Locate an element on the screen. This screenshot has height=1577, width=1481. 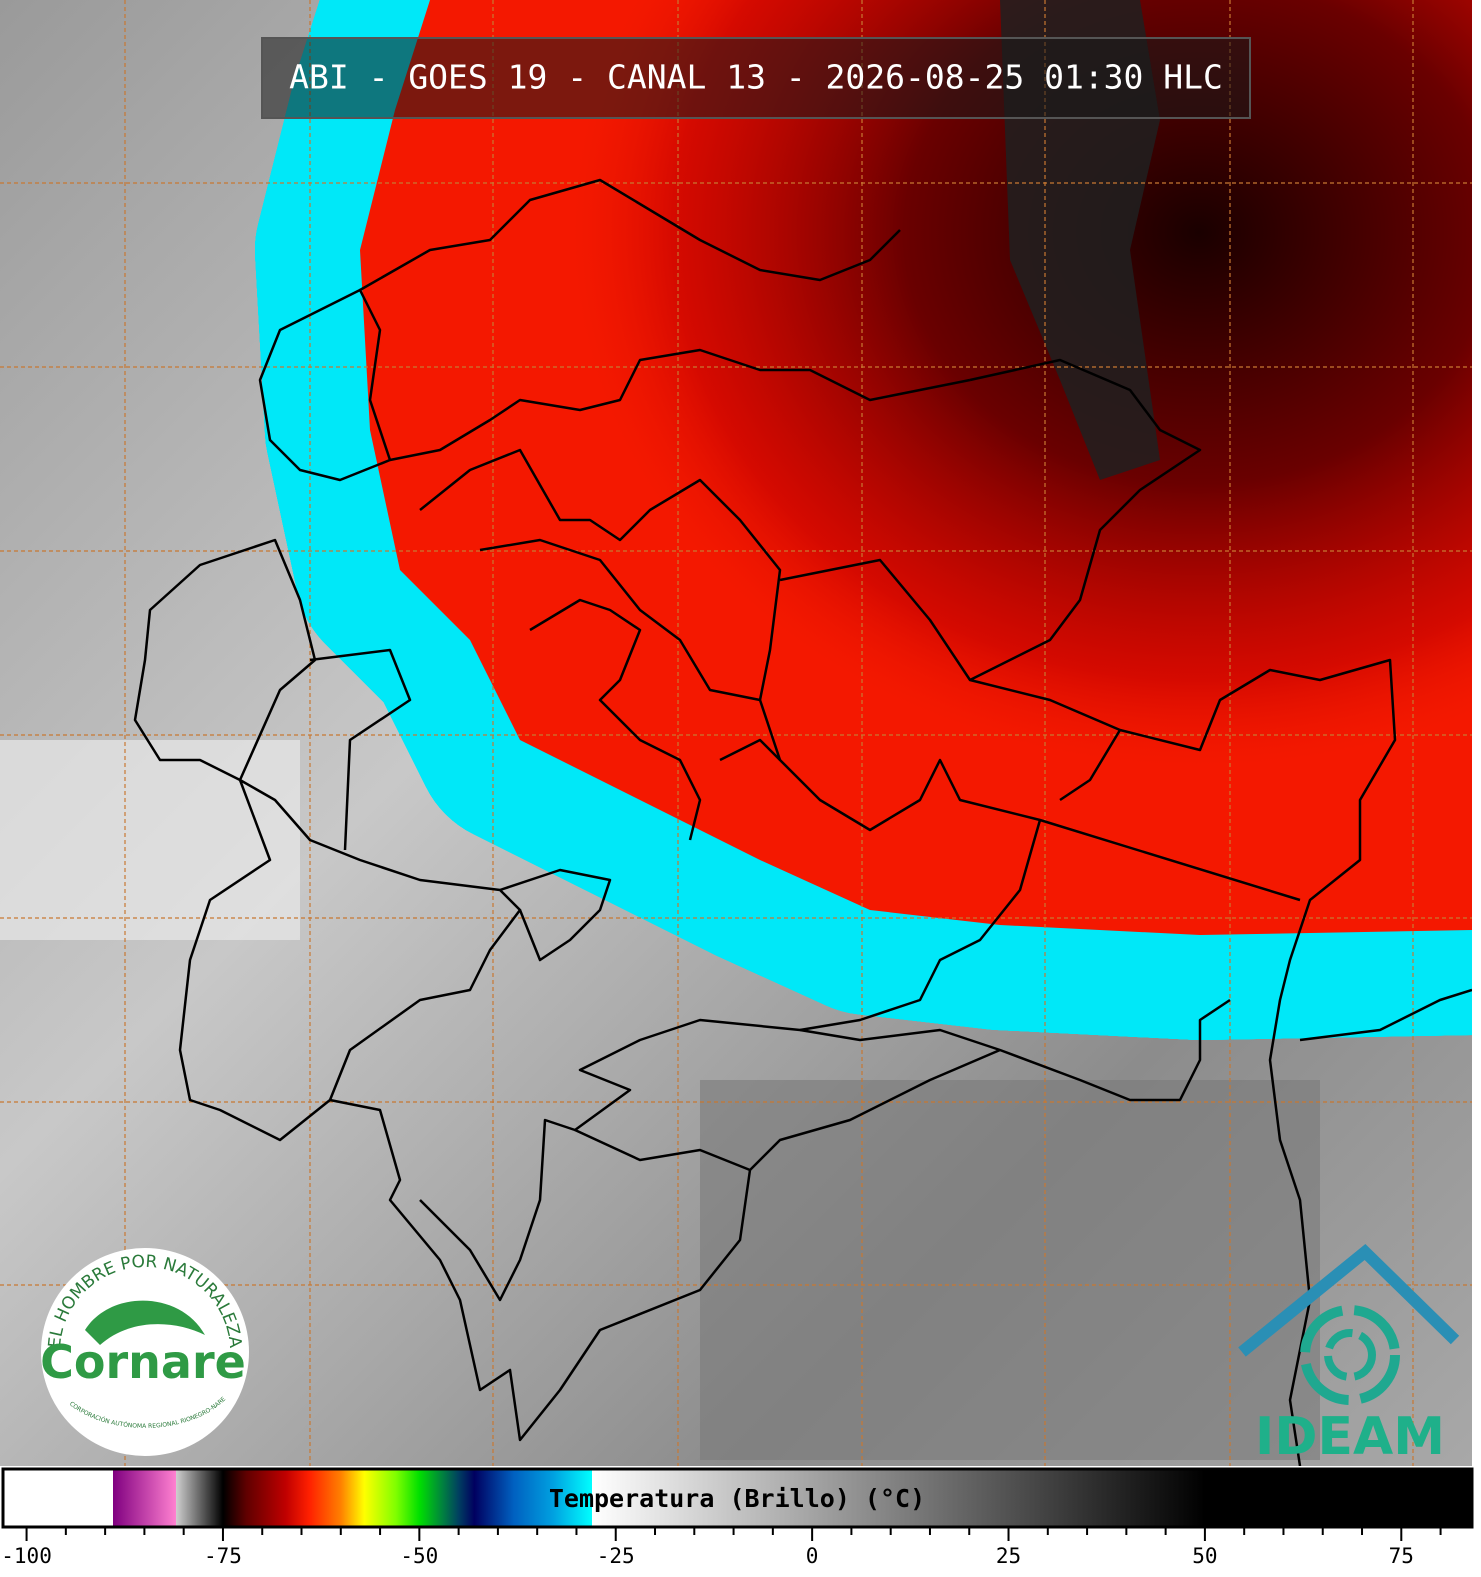
tick-label: -100 is located at coordinates (26, 1556).